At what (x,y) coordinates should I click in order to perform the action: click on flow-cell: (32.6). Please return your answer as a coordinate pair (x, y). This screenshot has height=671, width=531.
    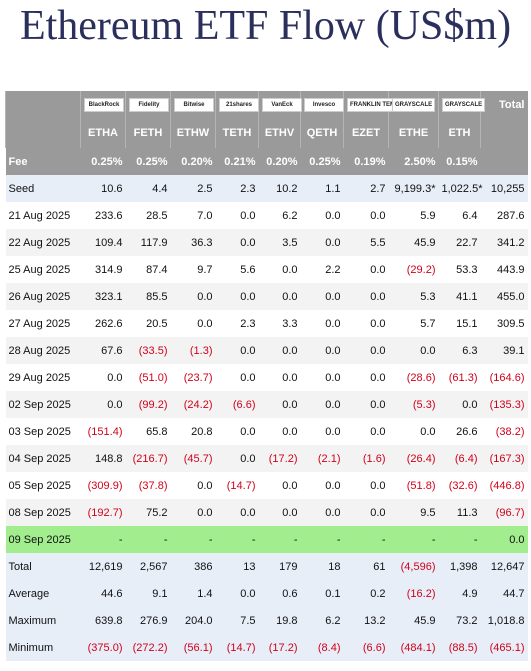
    Looking at the image, I should click on (459, 485).